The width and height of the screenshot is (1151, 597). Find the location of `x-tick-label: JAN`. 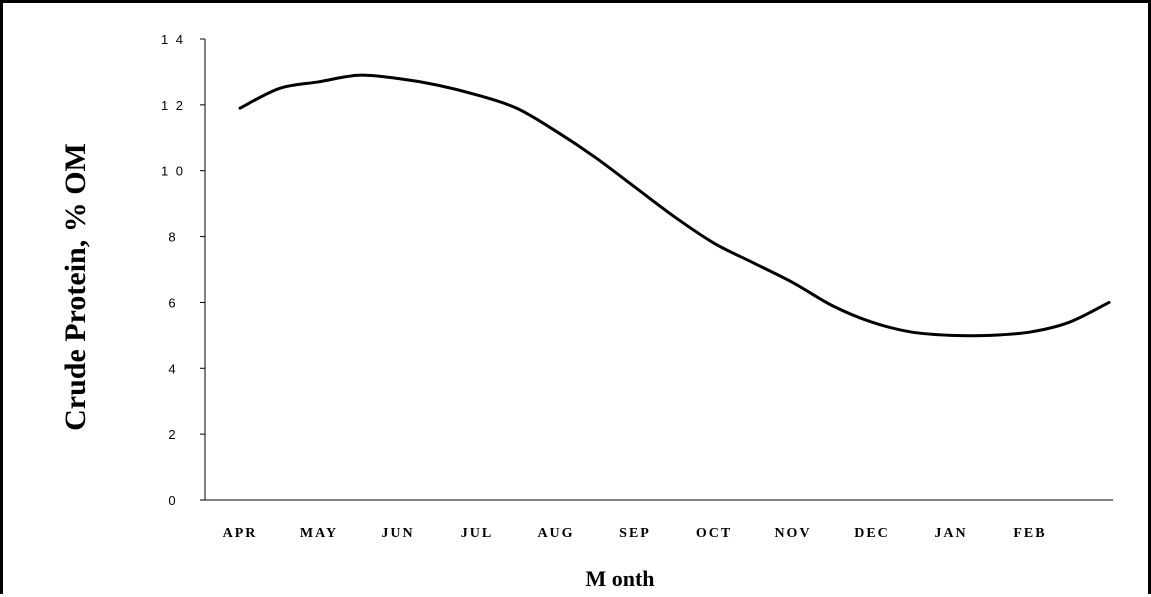

x-tick-label: JAN is located at coordinates (950, 533).